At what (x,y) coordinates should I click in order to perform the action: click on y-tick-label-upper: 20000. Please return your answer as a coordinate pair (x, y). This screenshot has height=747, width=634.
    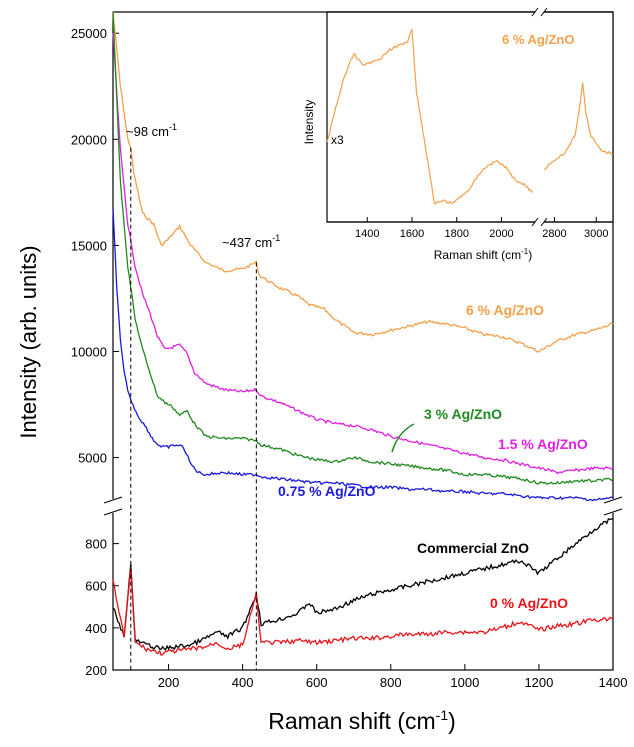
    Looking at the image, I should click on (89, 139).